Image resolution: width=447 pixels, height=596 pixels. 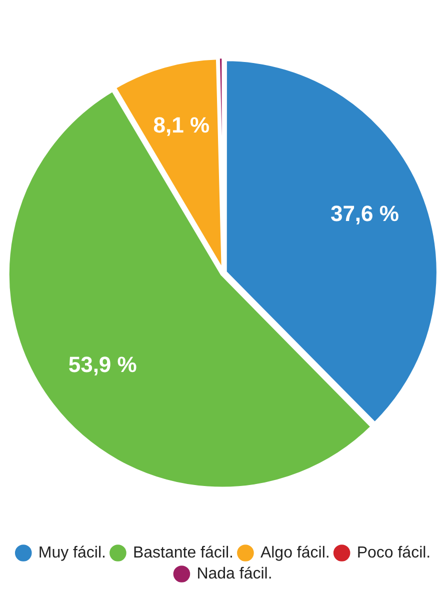 What do you see at coordinates (183, 553) in the screenshot?
I see `legend-label: Bastante fácil.` at bounding box center [183, 553].